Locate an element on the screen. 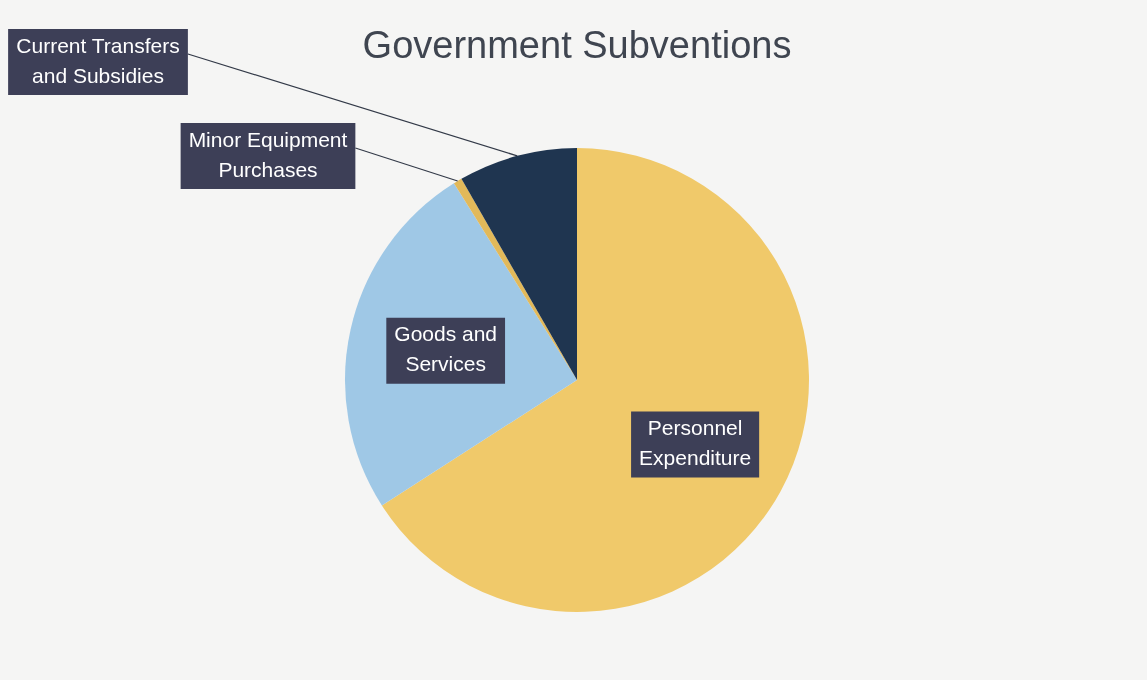  chart-title: Government Subventions is located at coordinates (577, 45).